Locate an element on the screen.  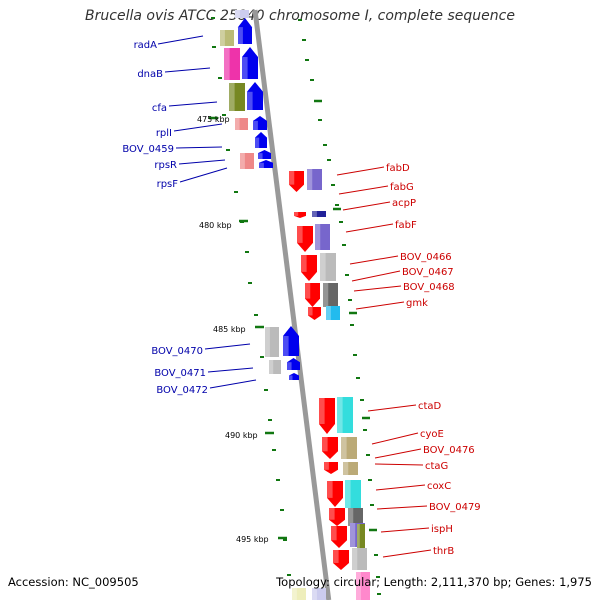
kbp-tick-label: 480 kbp is located at coordinates (215, 225).